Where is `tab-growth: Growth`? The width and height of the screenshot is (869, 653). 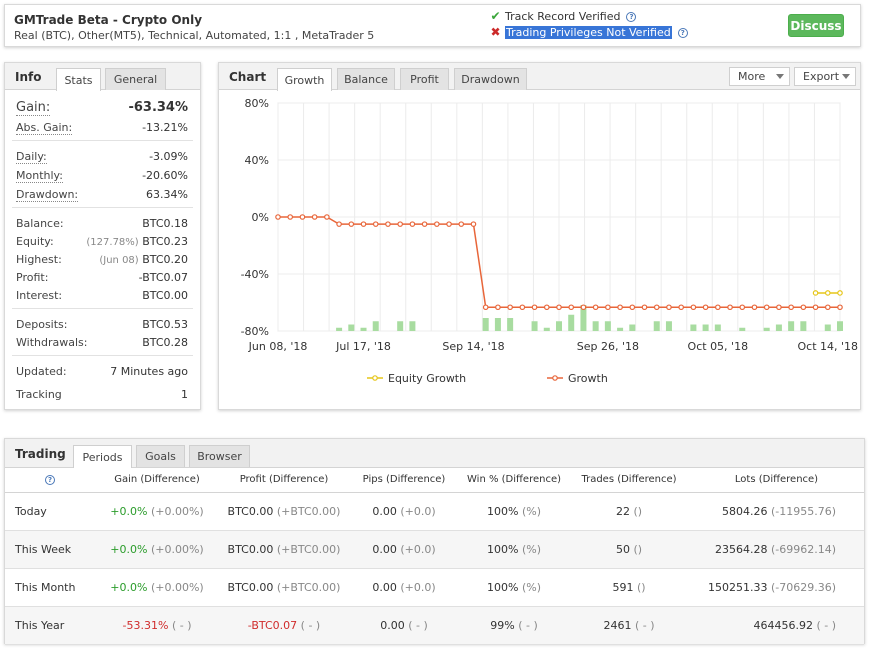
tab-growth: Growth is located at coordinates (304, 79).